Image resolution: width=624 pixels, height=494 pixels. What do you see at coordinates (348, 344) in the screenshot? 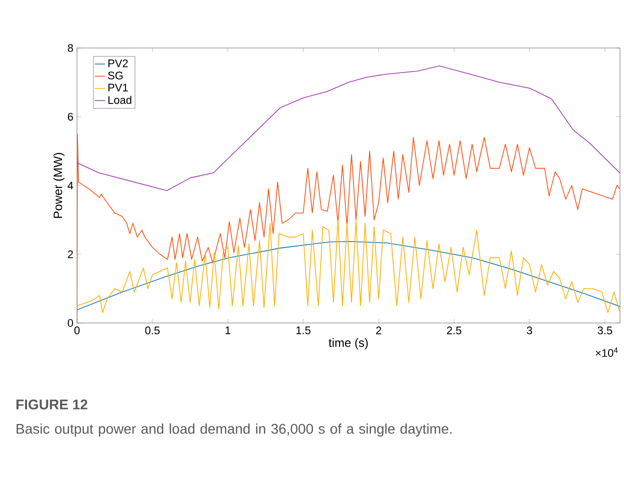
I see `x-axis-title: time (s)` at bounding box center [348, 344].